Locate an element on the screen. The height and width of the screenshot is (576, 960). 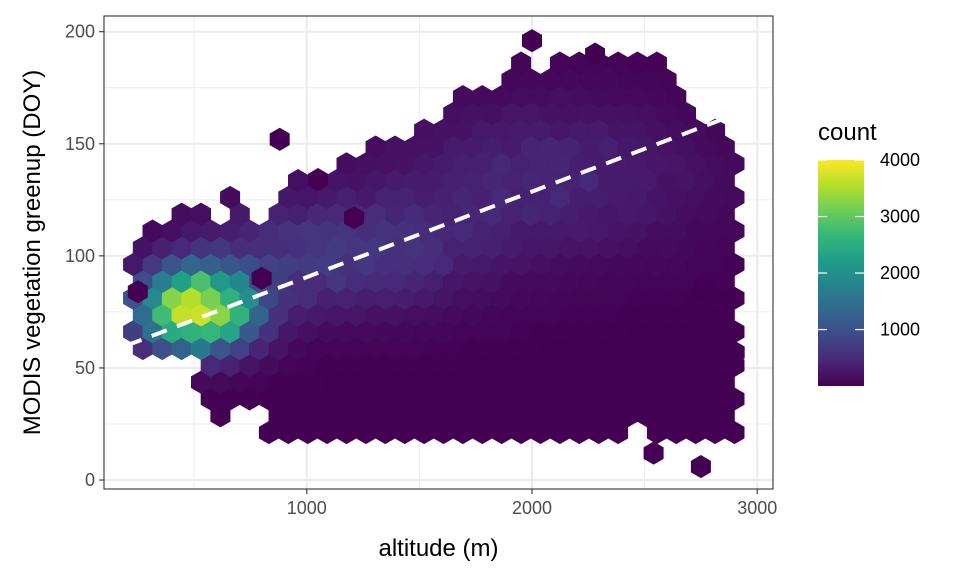
legend-tick-label: 3000 is located at coordinates (900, 217).